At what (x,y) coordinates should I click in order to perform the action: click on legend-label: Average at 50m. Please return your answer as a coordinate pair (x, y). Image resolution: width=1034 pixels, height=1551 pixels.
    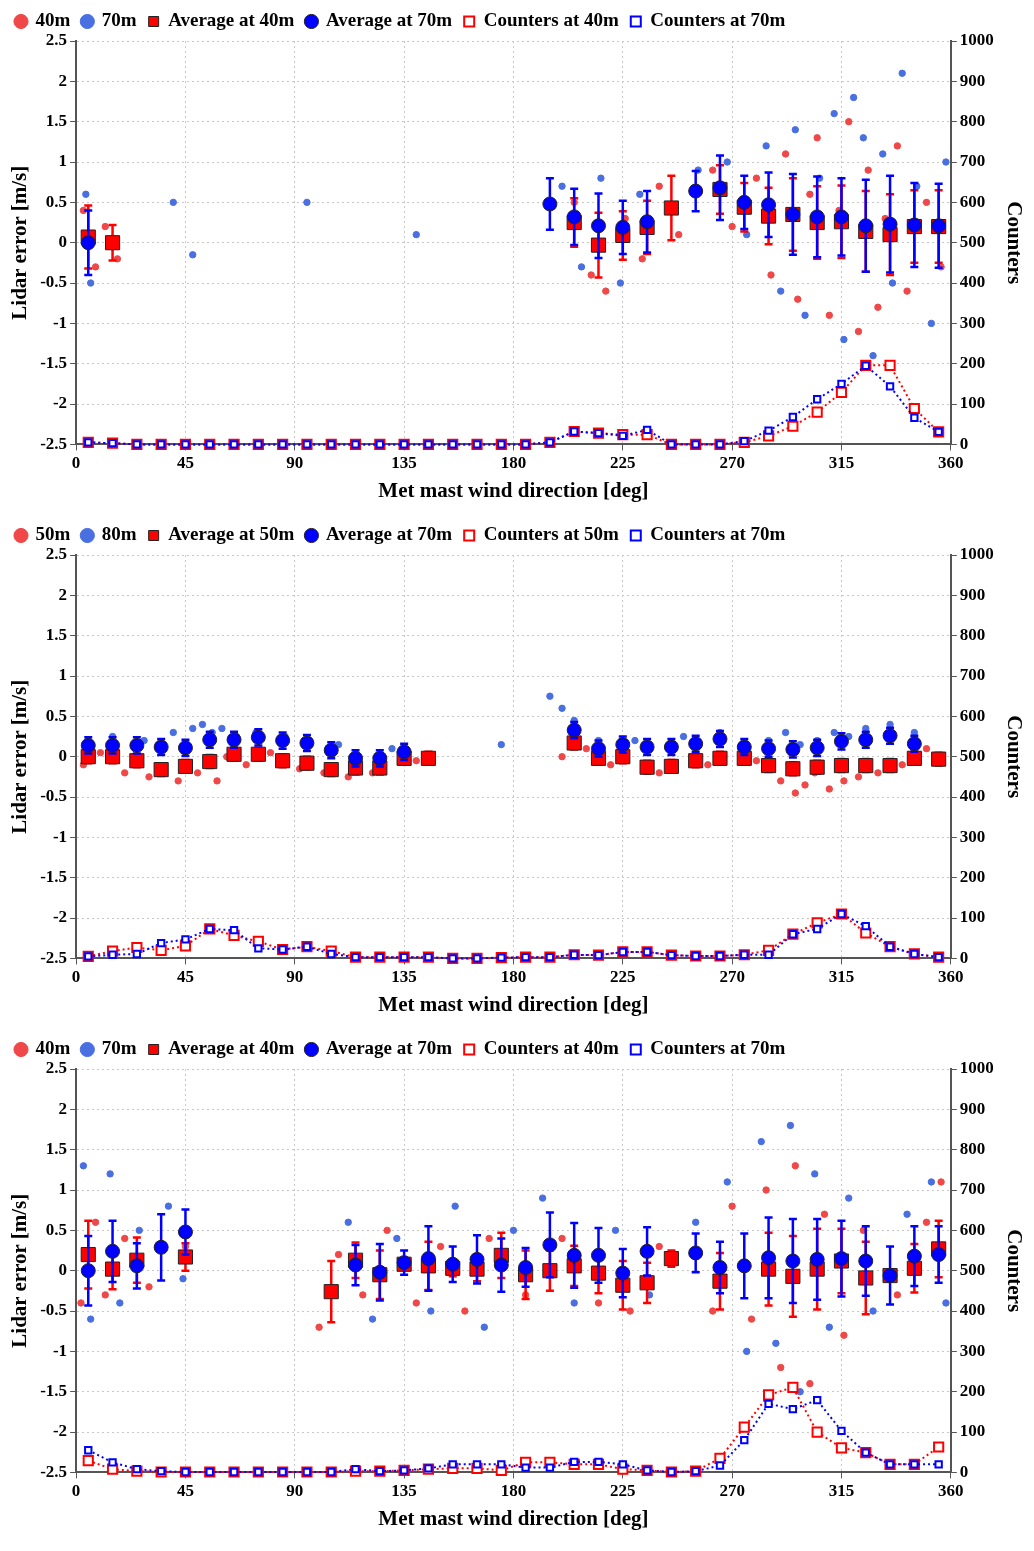
    Looking at the image, I should click on (231, 534).